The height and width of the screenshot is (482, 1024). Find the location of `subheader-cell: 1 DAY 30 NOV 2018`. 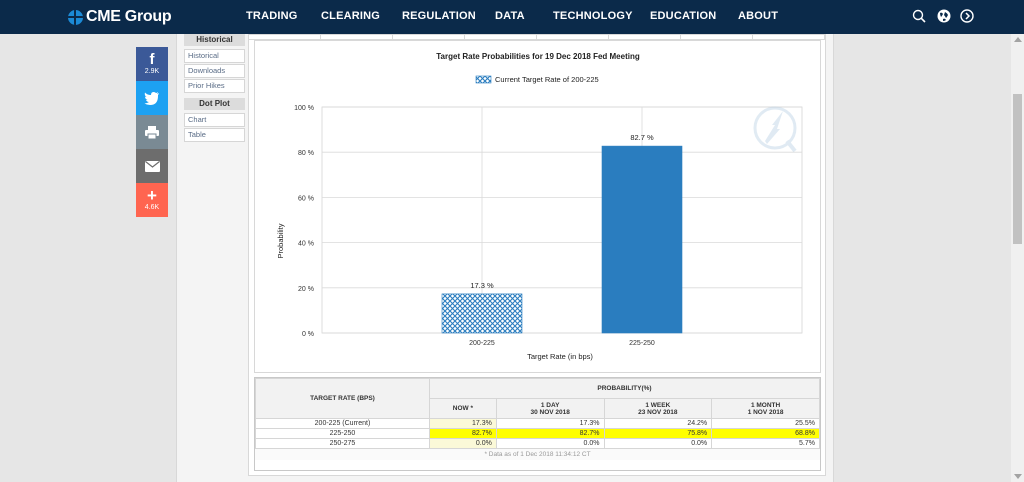

subheader-cell: 1 DAY 30 NOV 2018 is located at coordinates (550, 408).